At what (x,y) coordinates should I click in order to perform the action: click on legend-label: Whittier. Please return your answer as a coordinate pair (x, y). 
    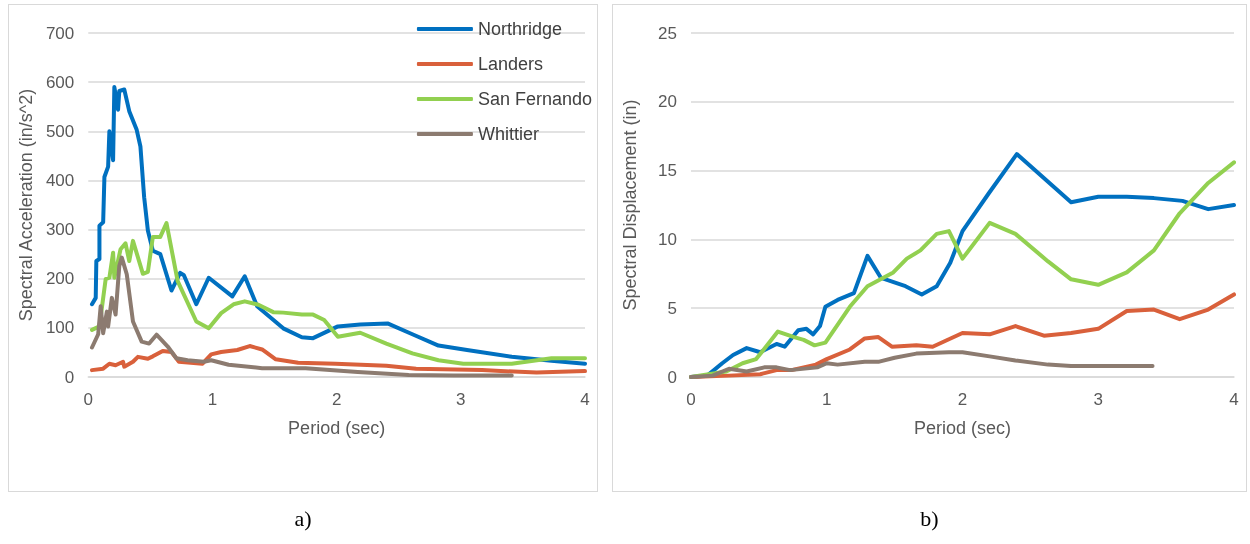
    Looking at the image, I should click on (508, 134).